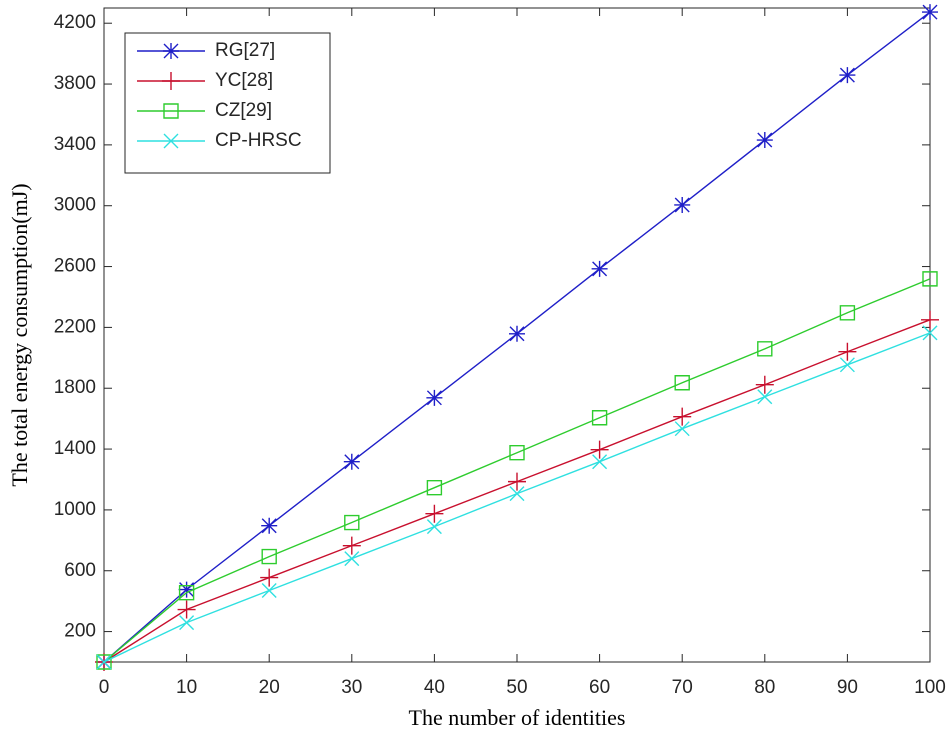 Image resolution: width=950 pixels, height=742 pixels. What do you see at coordinates (19, 334) in the screenshot?
I see `y-axis-label: The total energy consumption(mJ)` at bounding box center [19, 334].